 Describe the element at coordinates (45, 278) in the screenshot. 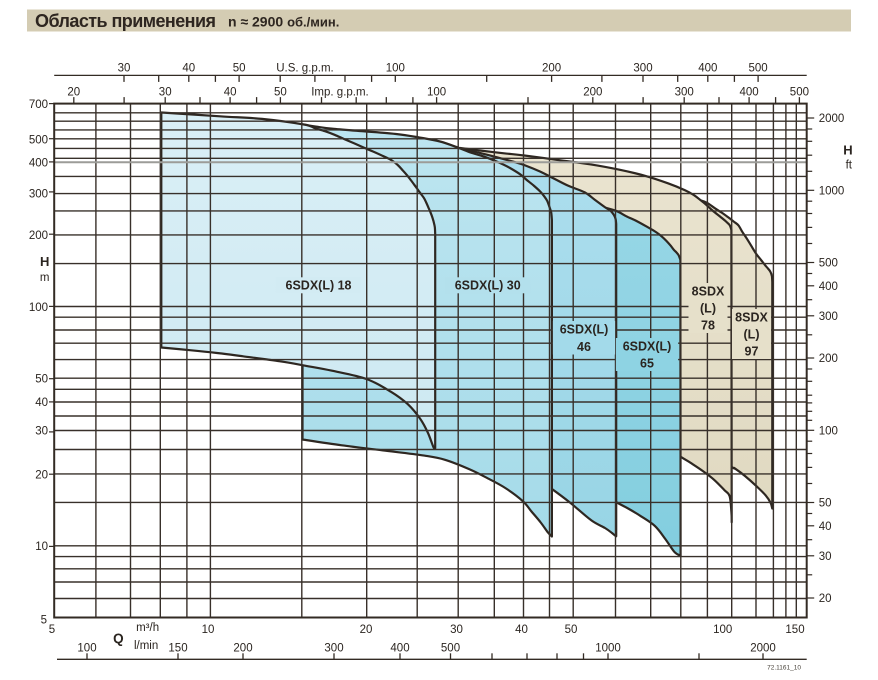

I see `svg-text: m` at that location.